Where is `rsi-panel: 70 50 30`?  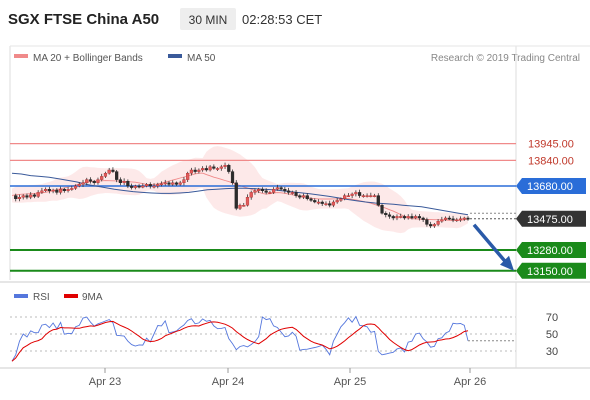 rsi-panel: 70 50 30 is located at coordinates (284, 337).